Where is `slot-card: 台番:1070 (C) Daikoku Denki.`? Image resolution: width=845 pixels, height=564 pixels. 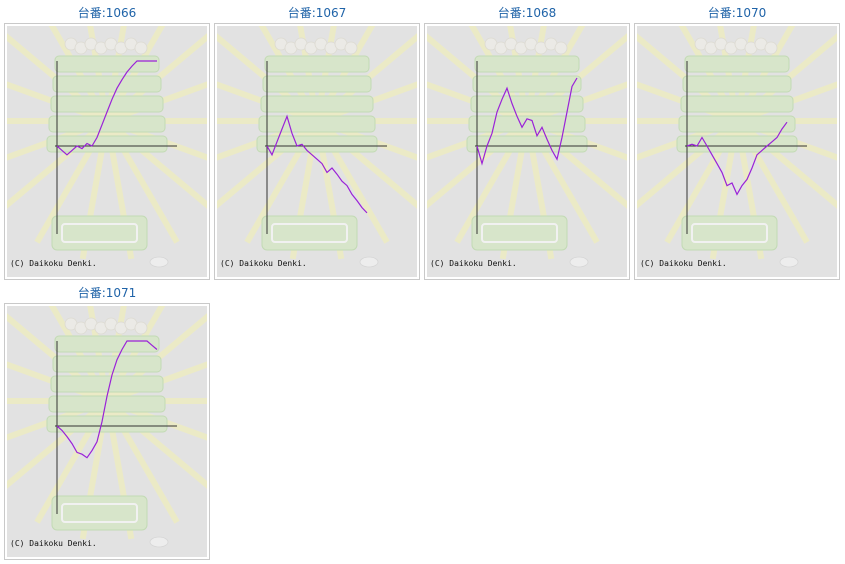 slot-card: 台番:1070 (C) Daikoku Denki. is located at coordinates (737, 142).